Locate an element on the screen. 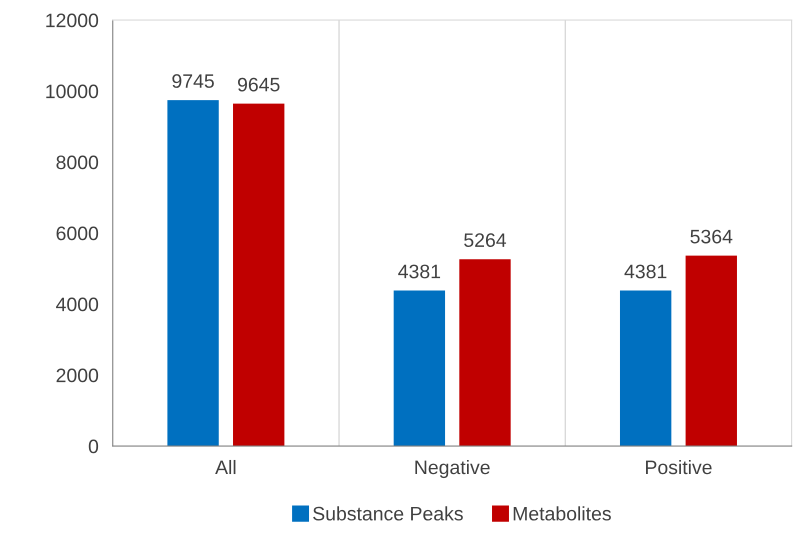  y-tick-label: 2000 is located at coordinates (77, 375).